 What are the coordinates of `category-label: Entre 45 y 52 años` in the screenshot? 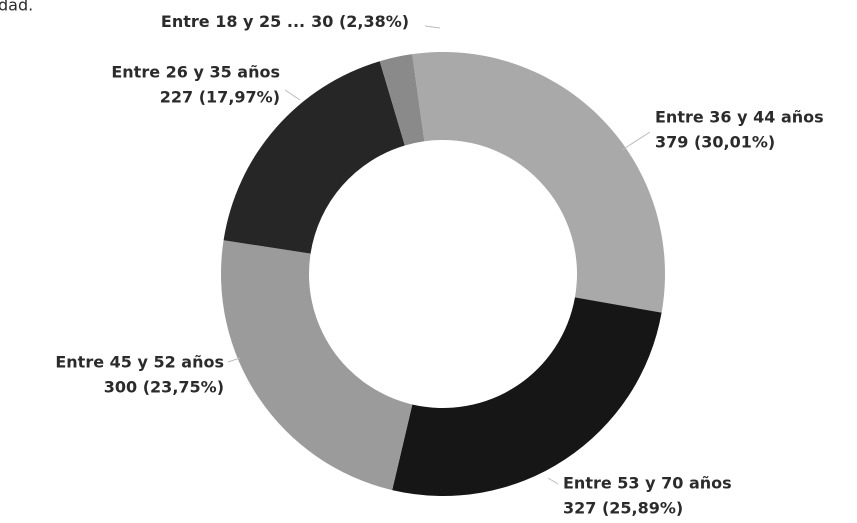 It's located at (139, 362).